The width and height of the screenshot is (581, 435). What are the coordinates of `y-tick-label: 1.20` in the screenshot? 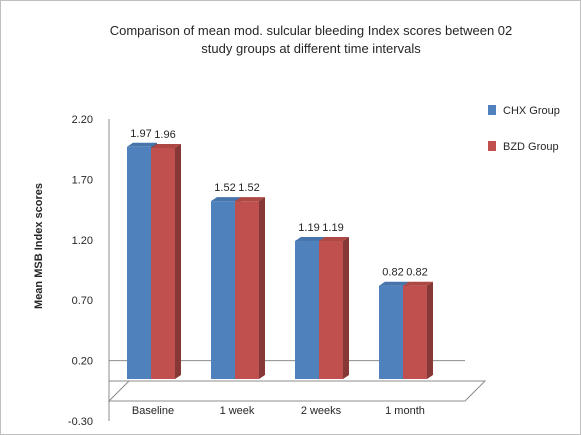 It's located at (82, 241).